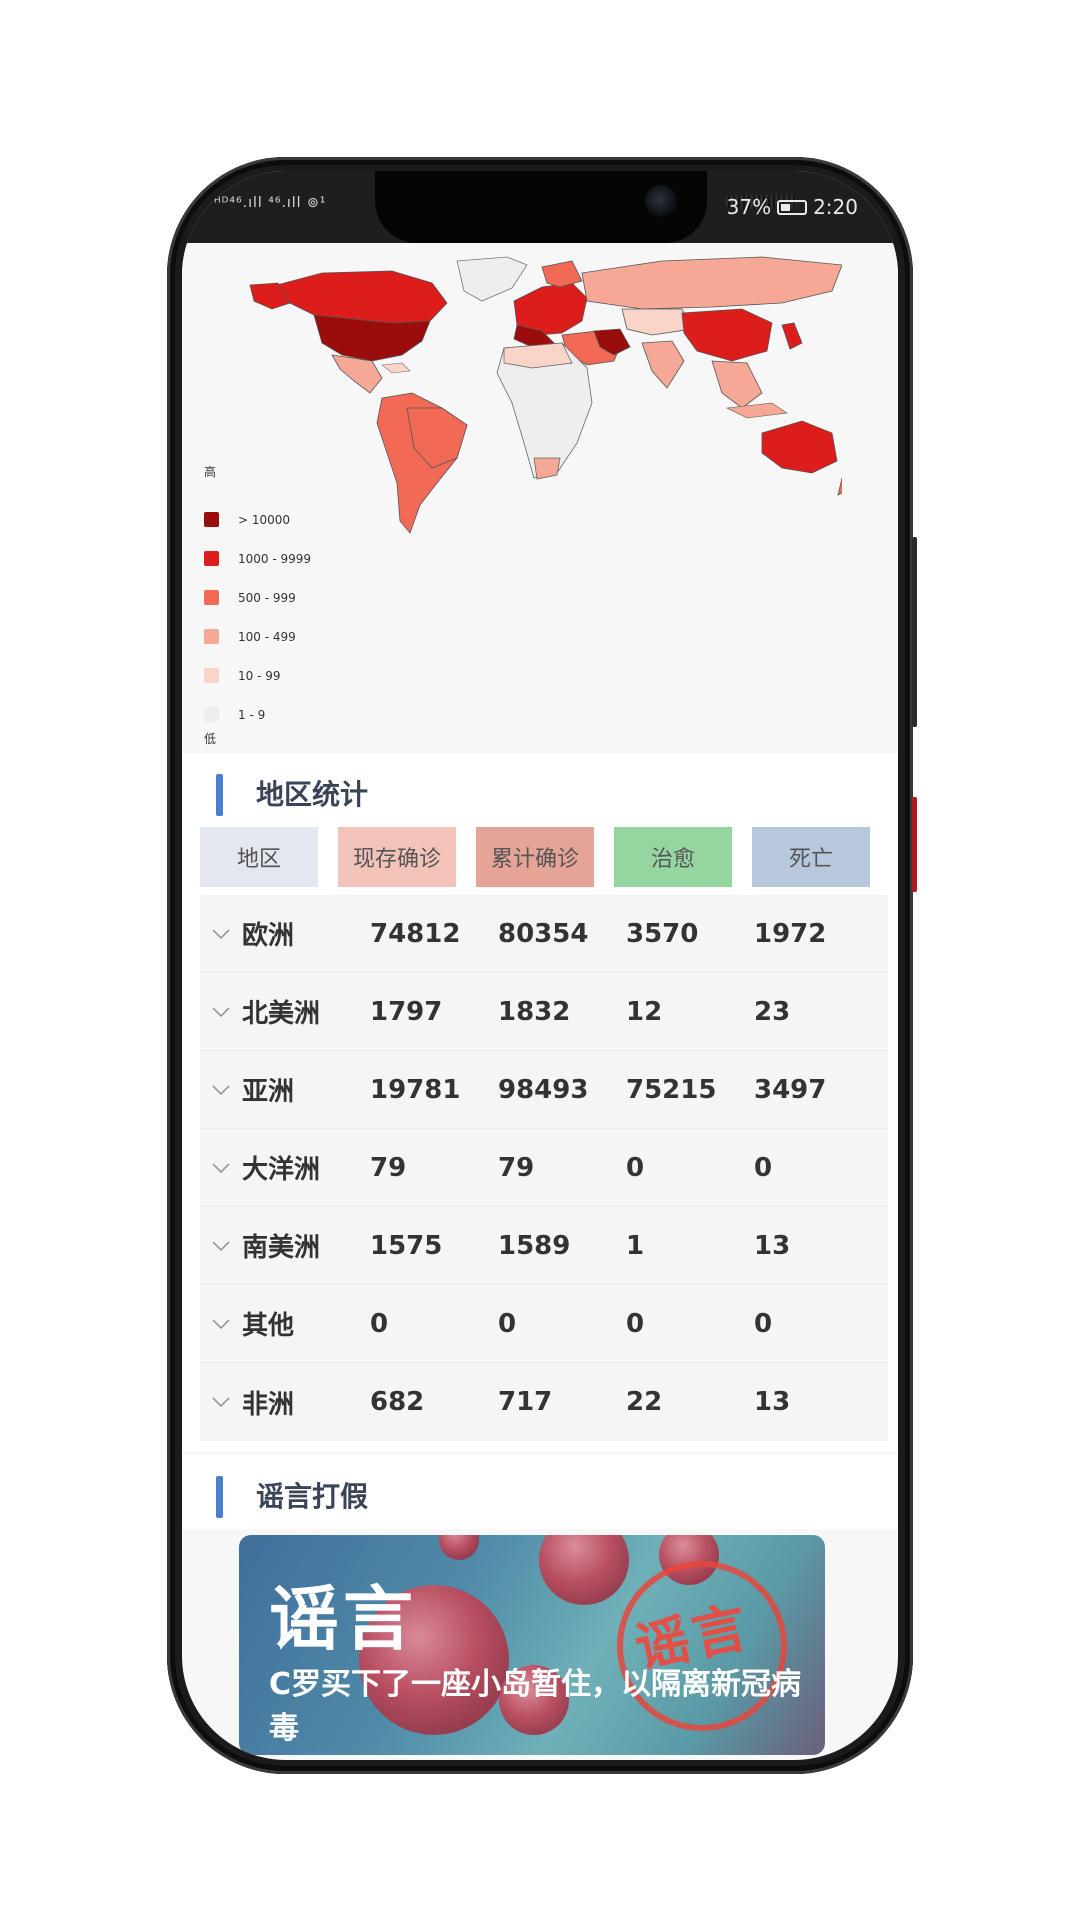  Describe the element at coordinates (612, 342) in the screenshot. I see `map-region-iran` at that location.